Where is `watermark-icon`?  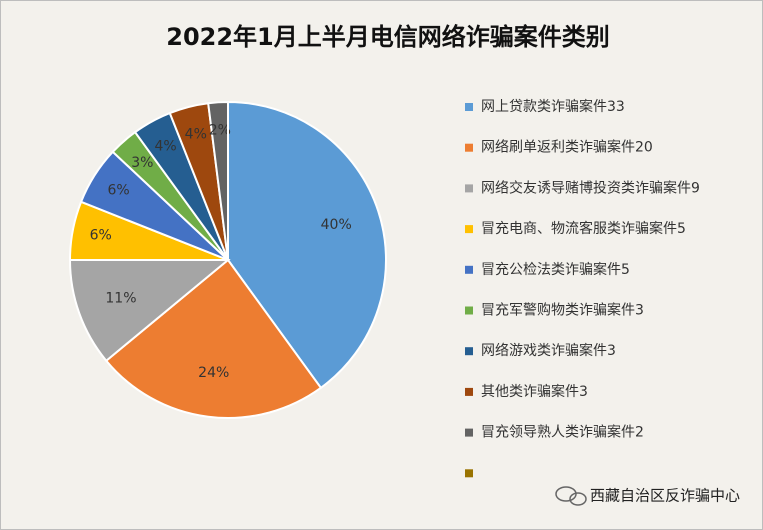 watermark-icon is located at coordinates (571, 496).